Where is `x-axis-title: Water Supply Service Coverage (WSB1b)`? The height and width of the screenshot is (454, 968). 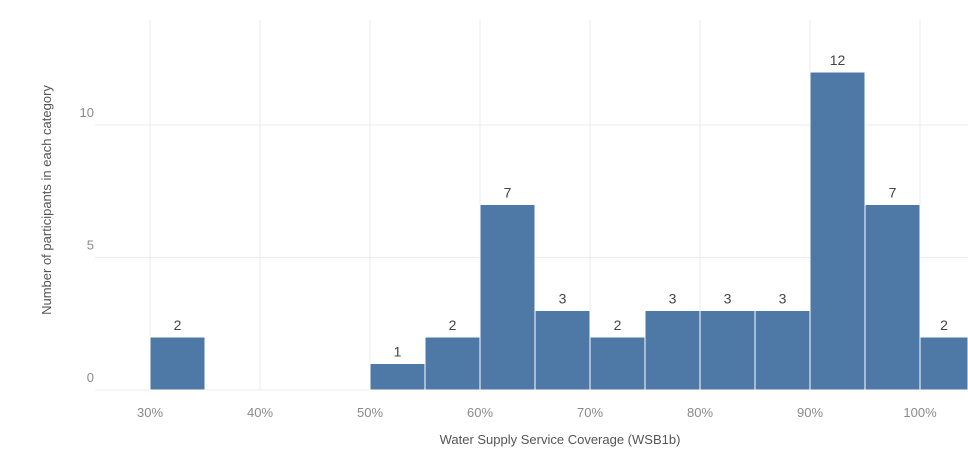
x-axis-title: Water Supply Service Coverage (WSB1b) is located at coordinates (560, 439).